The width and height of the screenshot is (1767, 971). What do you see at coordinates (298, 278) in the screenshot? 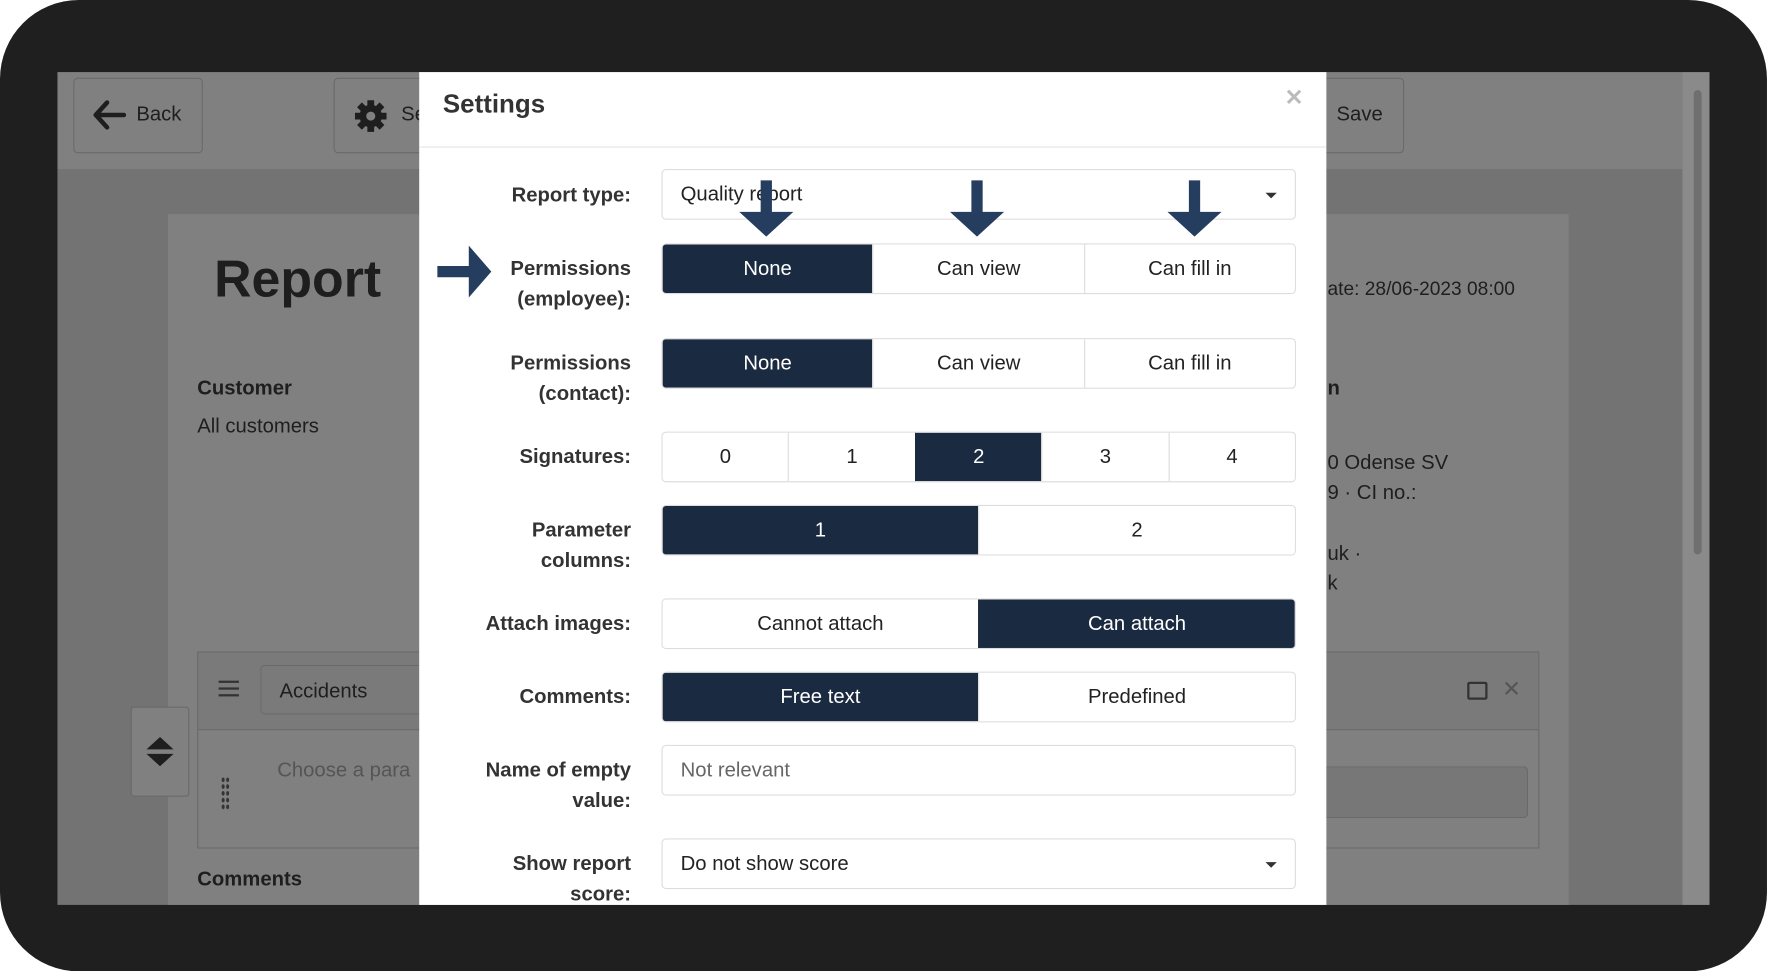
I see `report-title: Report` at bounding box center [298, 278].